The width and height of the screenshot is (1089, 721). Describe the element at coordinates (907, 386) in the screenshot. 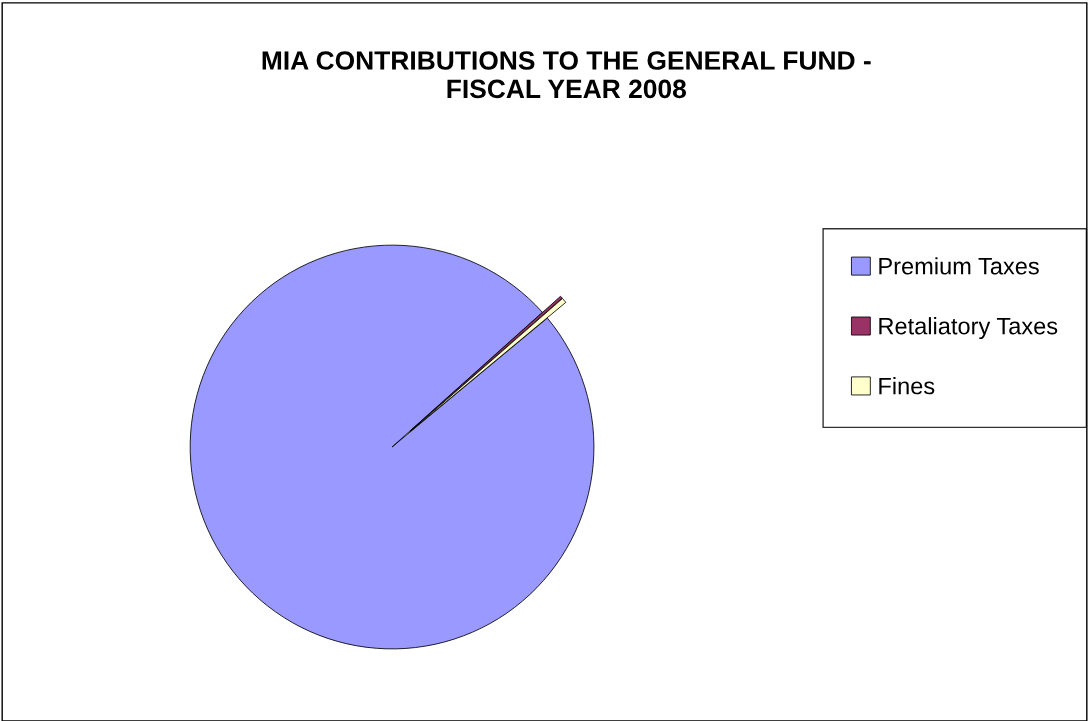

I see `legend-label: Fines` at that location.